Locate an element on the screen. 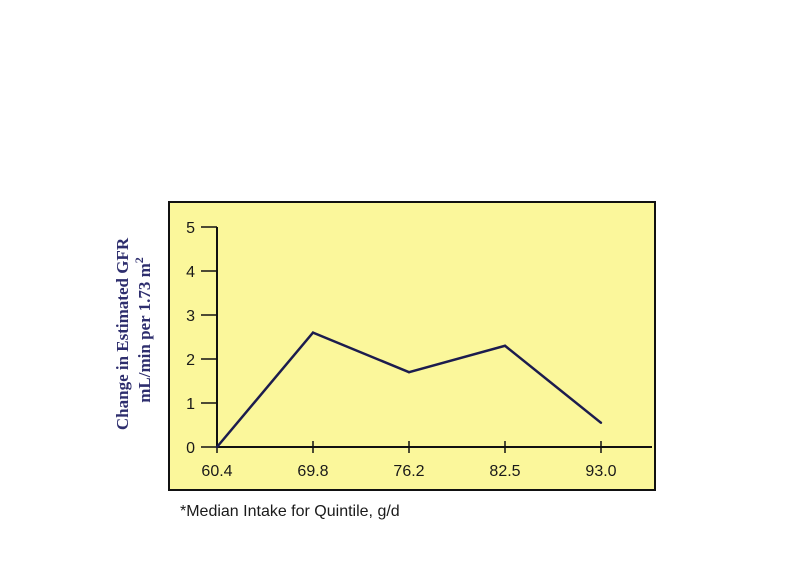  x-axis-label: *Median Intake for Quintile, g/d is located at coordinates (290, 511).